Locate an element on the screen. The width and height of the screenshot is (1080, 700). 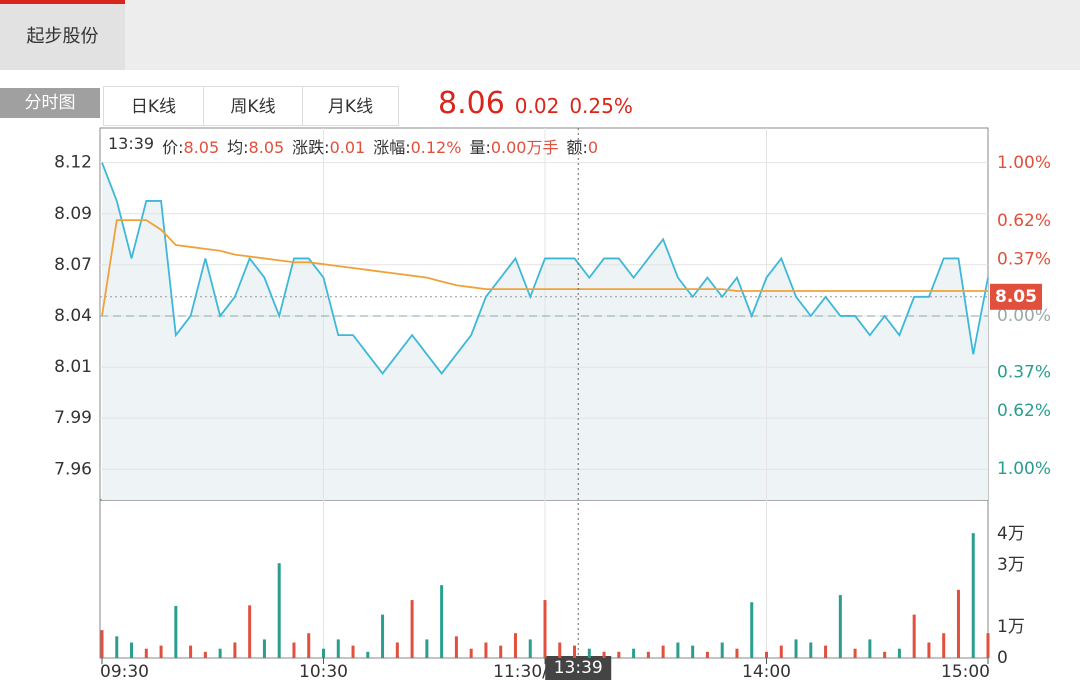
info-field: 额:0 is located at coordinates (582, 146).